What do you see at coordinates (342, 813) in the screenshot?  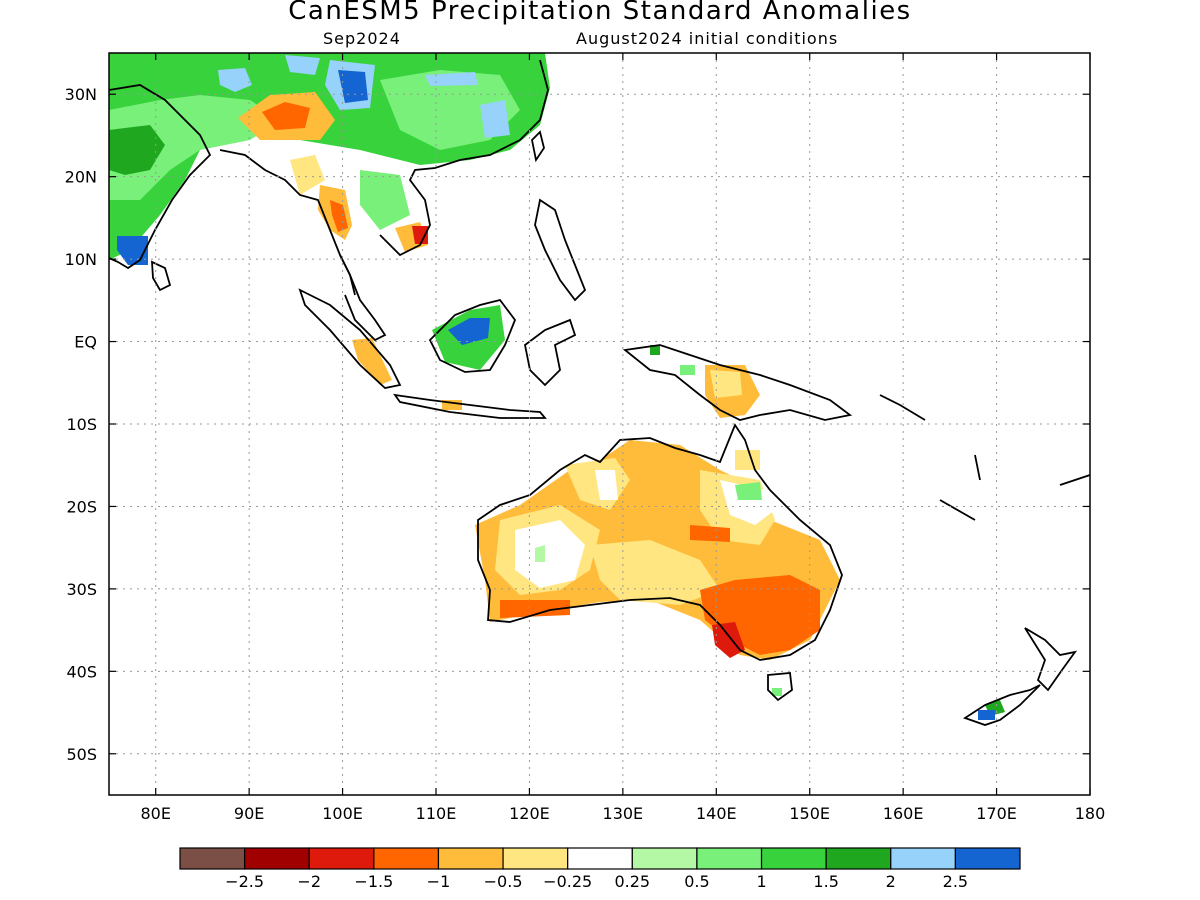 I see `lon-tick-label: 100E` at bounding box center [342, 813].